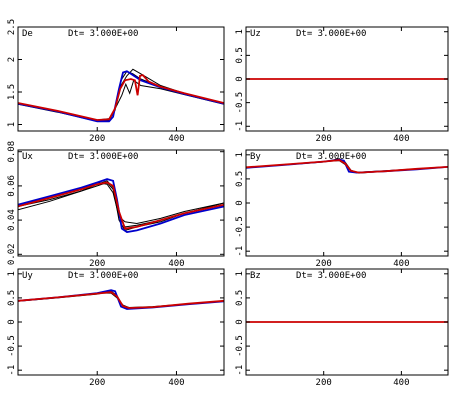 This screenshot has width=460, height=407. What do you see at coordinates (27, 276) in the screenshot?
I see `panel-label: Uy` at bounding box center [27, 276].